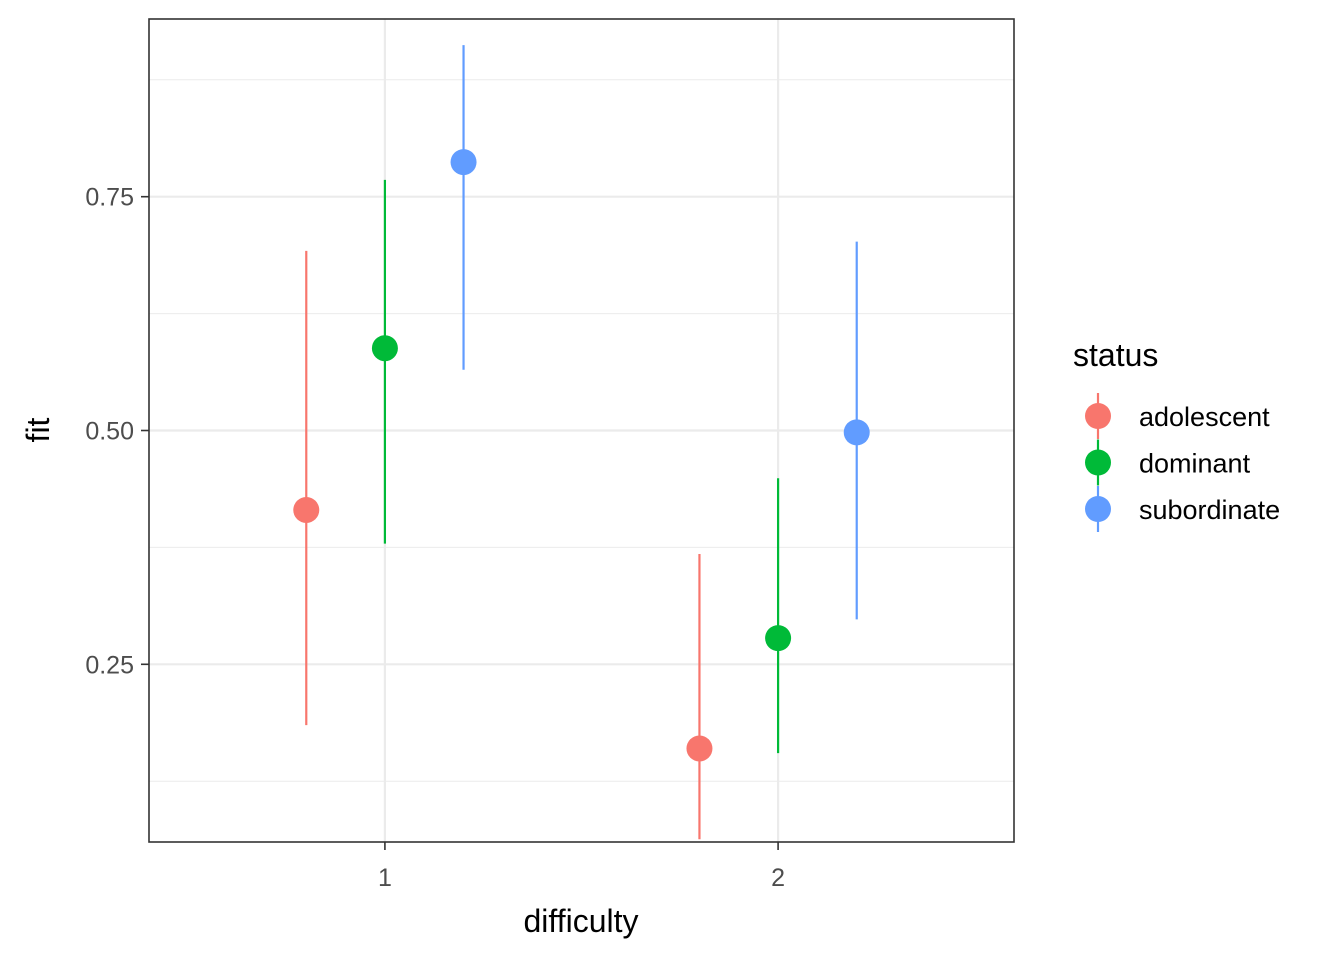 Image resolution: width=1344 pixels, height=960 pixels. I want to click on x-tick-label: 1, so click(385, 878).